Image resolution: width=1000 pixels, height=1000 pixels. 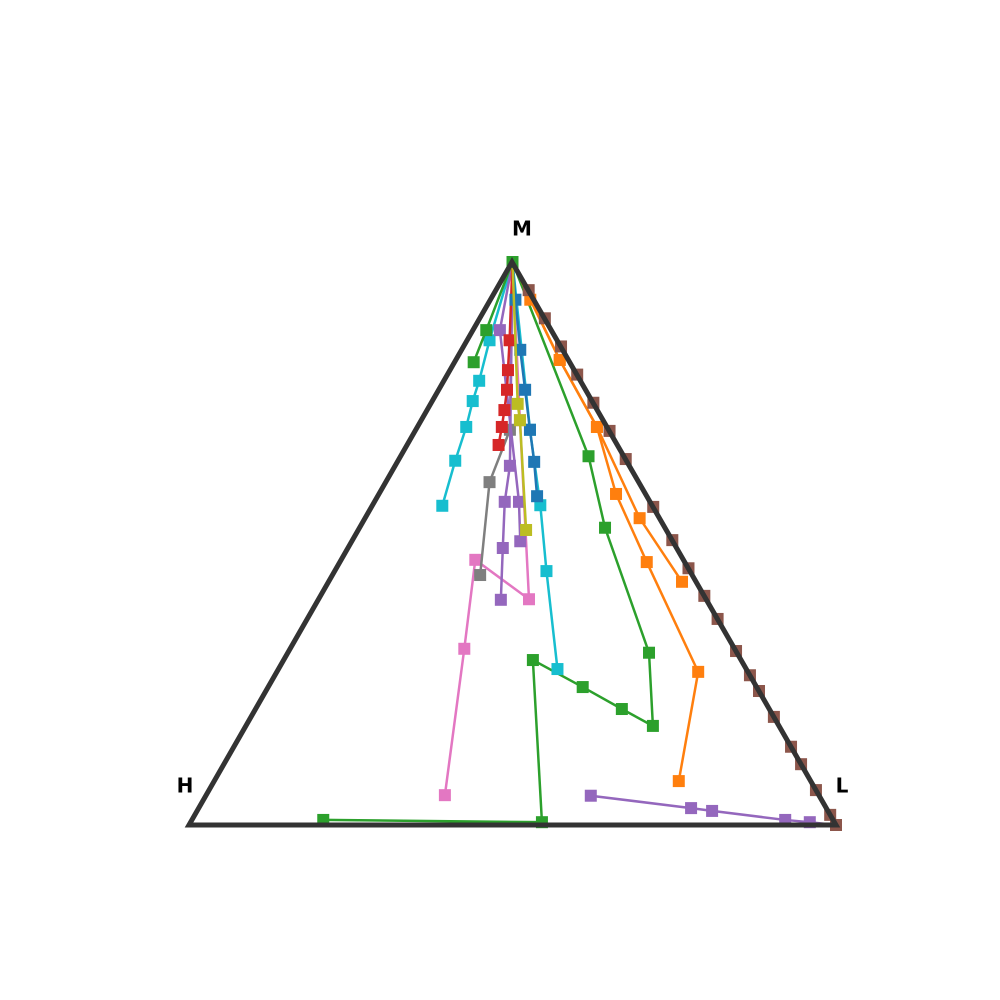 What do you see at coordinates (842, 786) in the screenshot?
I see `corner-label: L` at bounding box center [842, 786].